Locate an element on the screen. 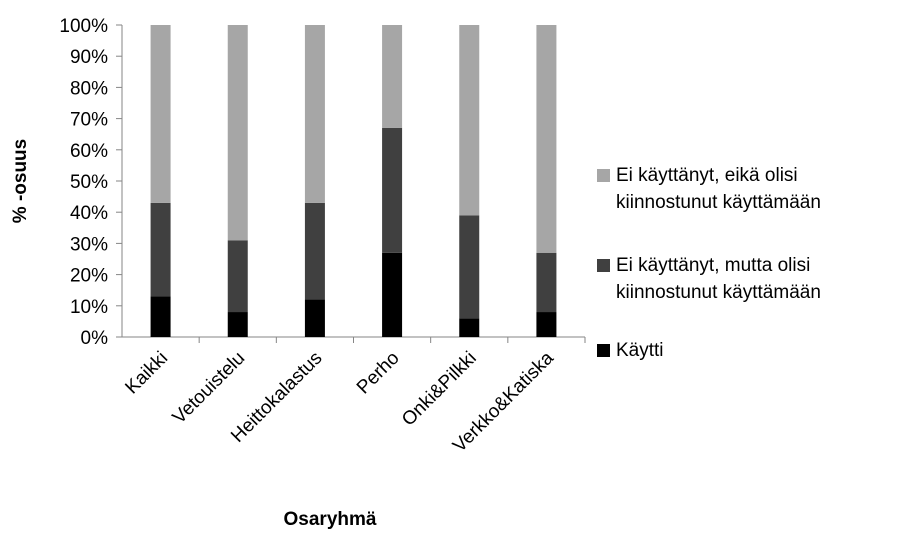 The image size is (908, 535). y-tick-label: 100% is located at coordinates (83, 26).